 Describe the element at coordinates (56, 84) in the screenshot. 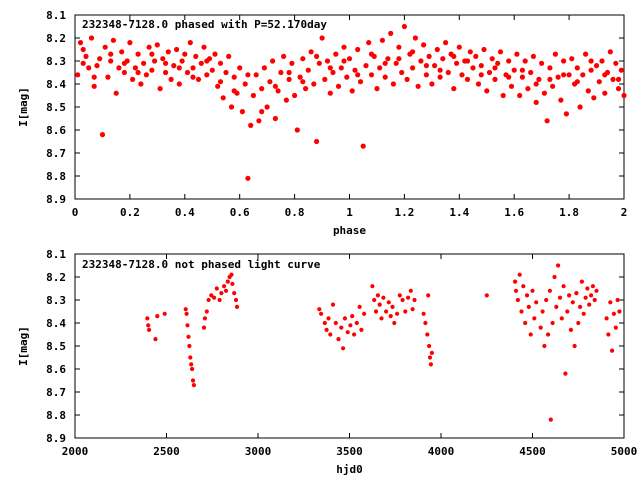

I see `y-tick-label: 8.4` at that location.